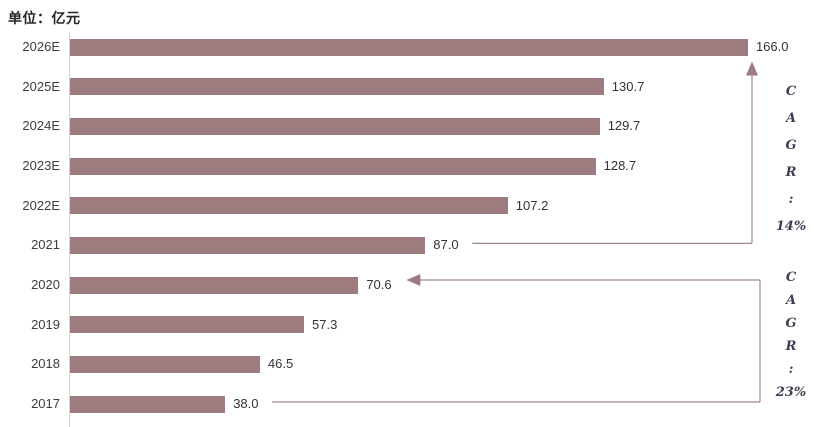 This screenshot has height=427, width=814. What do you see at coordinates (791, 226) in the screenshot?
I see `cagr-label-line: 14%` at bounding box center [791, 226].